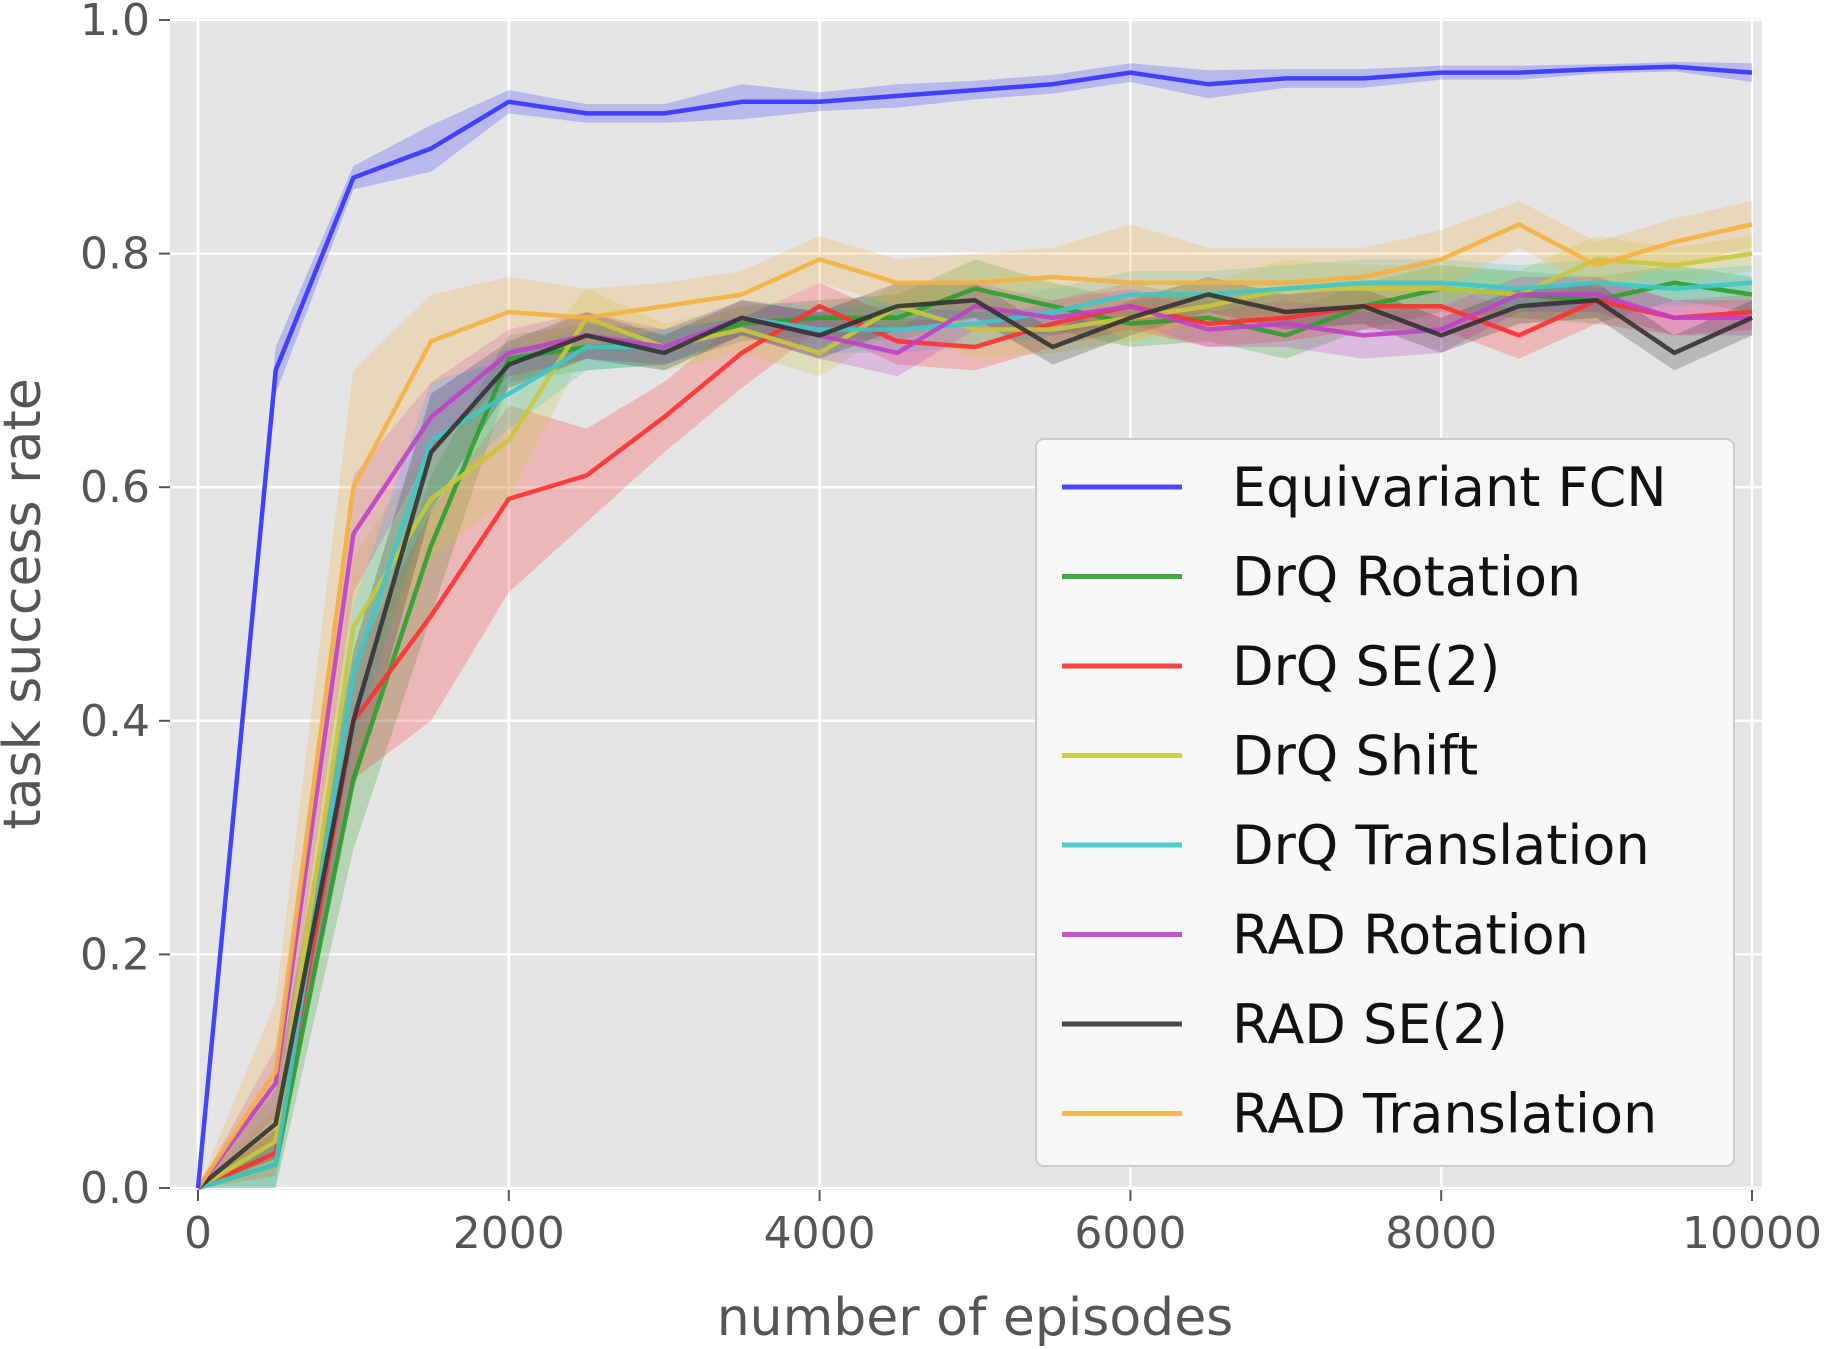  What do you see at coordinates (1366, 666) in the screenshot?
I see `legend-label-drq-se-2-: DrQ SE(2)` at bounding box center [1366, 666].